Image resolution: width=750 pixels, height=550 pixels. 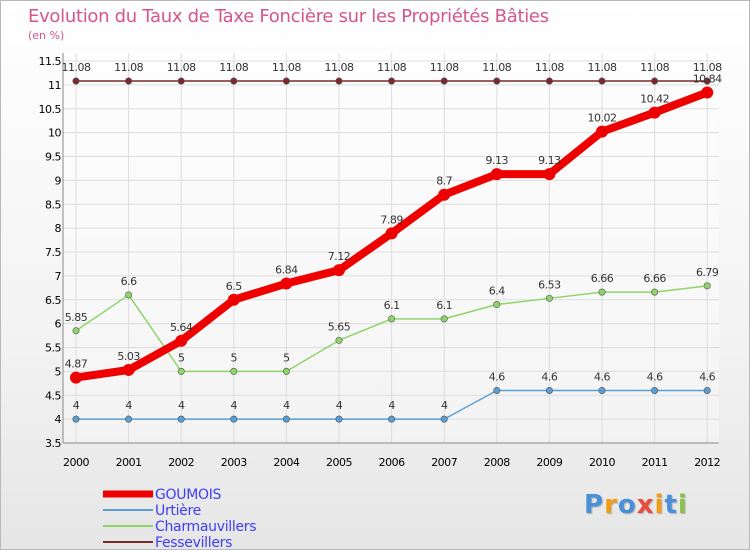 I want to click on data-label: 5.64, so click(x=181, y=327).